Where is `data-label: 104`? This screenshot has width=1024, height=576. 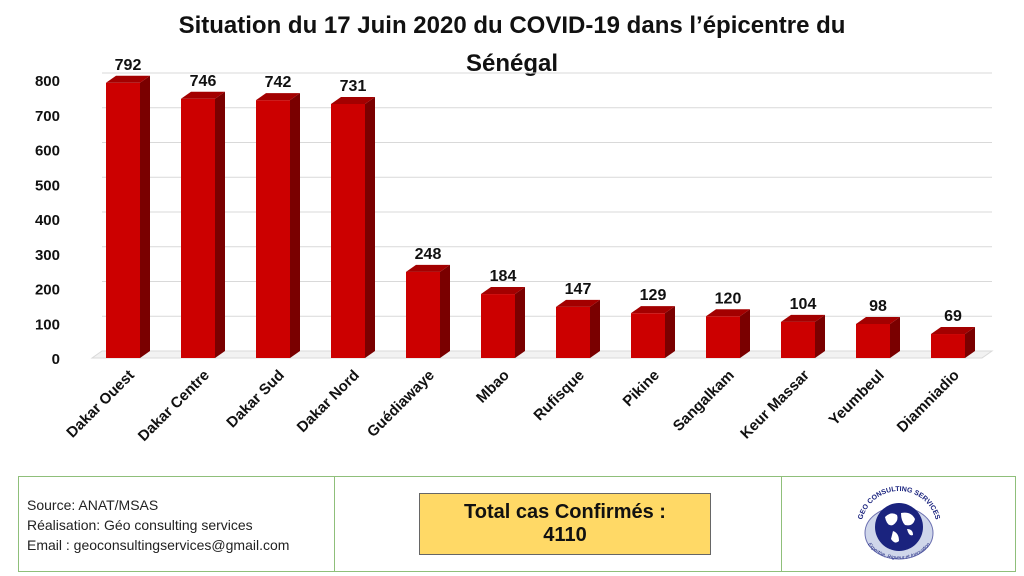
data-label: 104 is located at coordinates (803, 304).